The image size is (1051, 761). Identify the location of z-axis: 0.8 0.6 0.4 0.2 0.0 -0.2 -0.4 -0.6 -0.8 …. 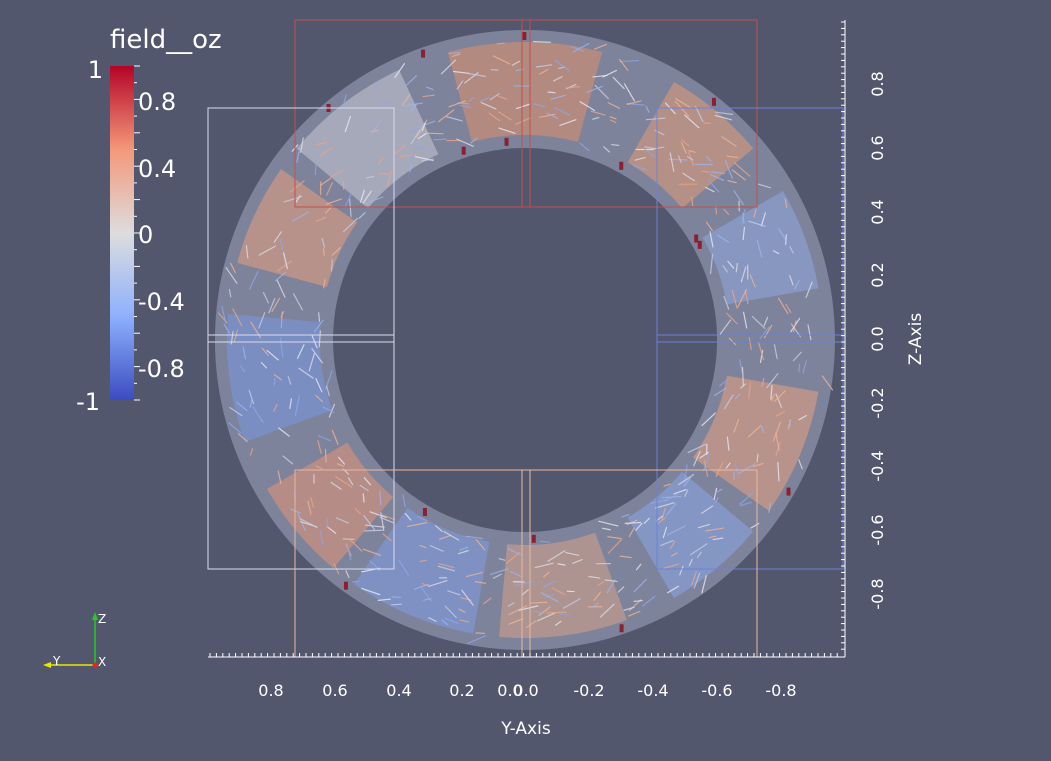
(883, 338).